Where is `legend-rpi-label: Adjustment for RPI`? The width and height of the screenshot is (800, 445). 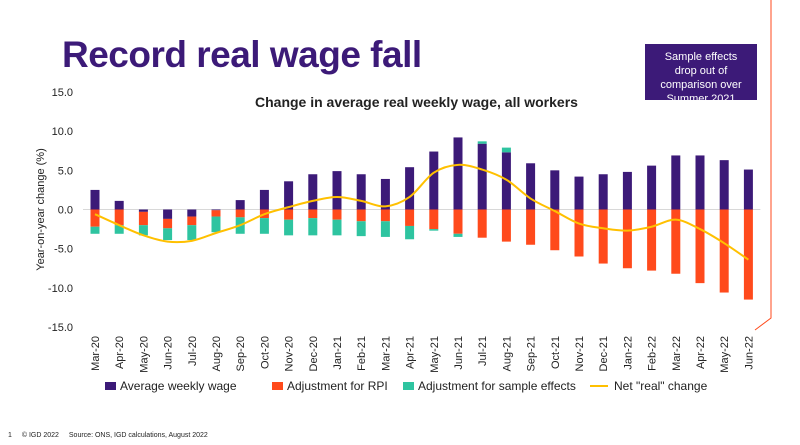
legend-rpi-label: Adjustment for RPI is located at coordinates (337, 386).